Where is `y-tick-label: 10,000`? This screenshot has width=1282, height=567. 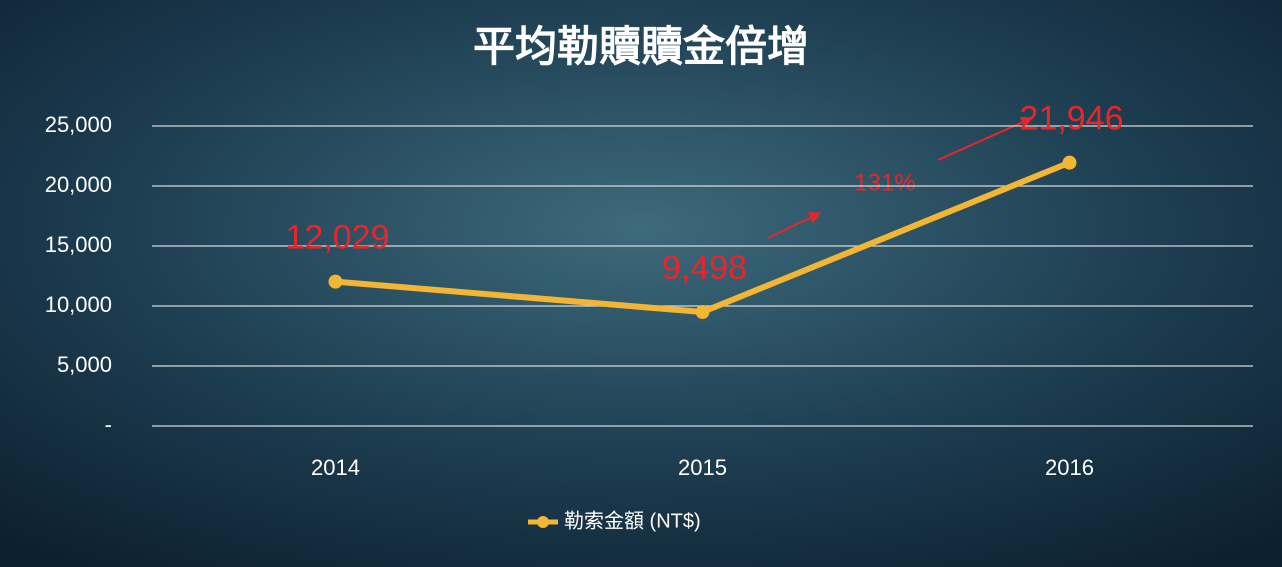 y-tick-label: 10,000 is located at coordinates (78, 304).